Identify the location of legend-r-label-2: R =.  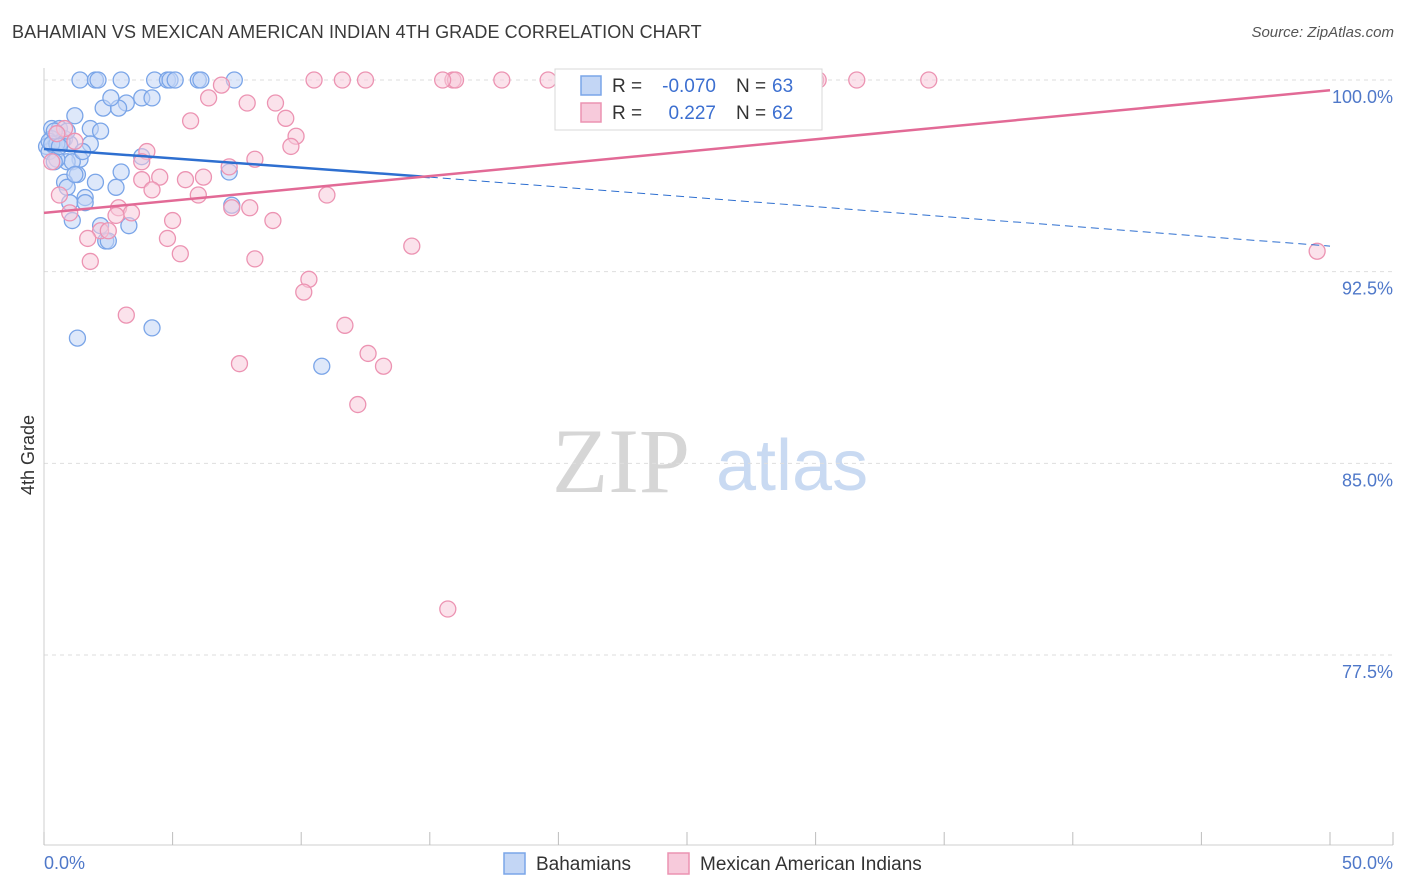
(627, 113).